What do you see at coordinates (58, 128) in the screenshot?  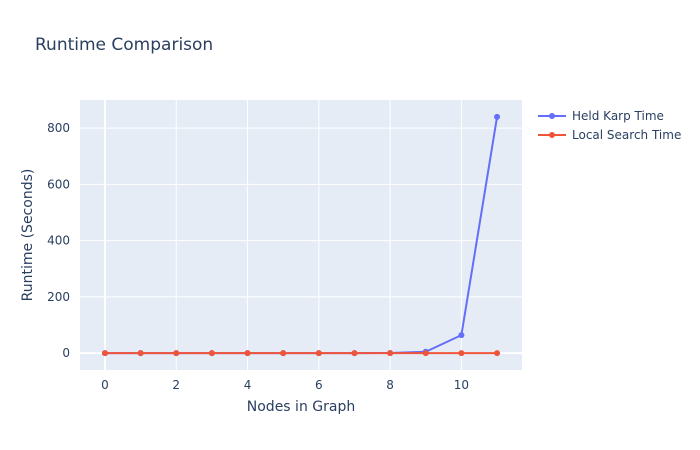 I see `y-tick-label: 800` at bounding box center [58, 128].